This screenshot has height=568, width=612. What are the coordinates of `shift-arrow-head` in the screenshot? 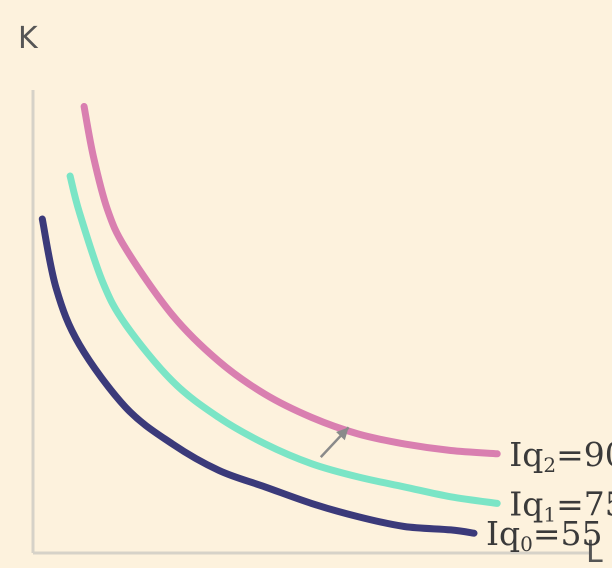 It's located at (342, 434).